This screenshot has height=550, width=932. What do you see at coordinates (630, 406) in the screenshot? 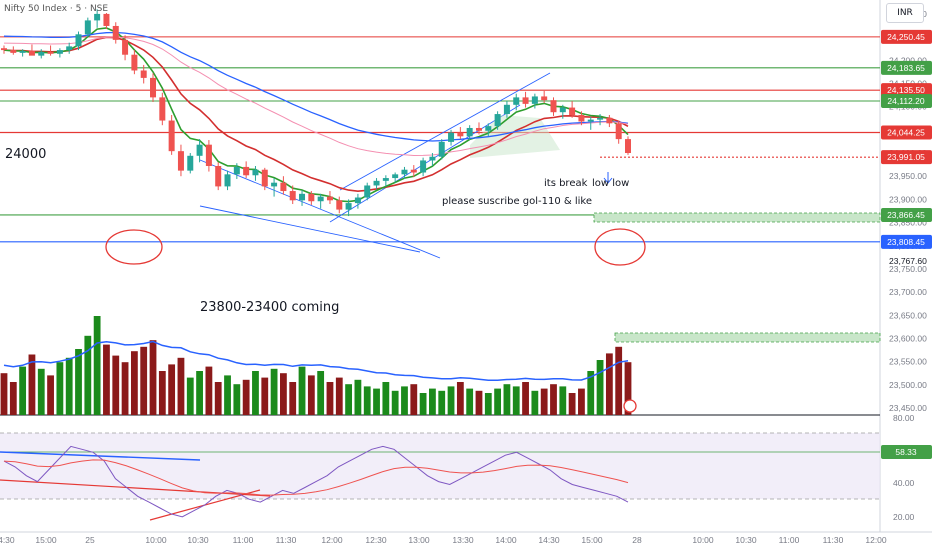
I see `alert-icon` at bounding box center [630, 406].